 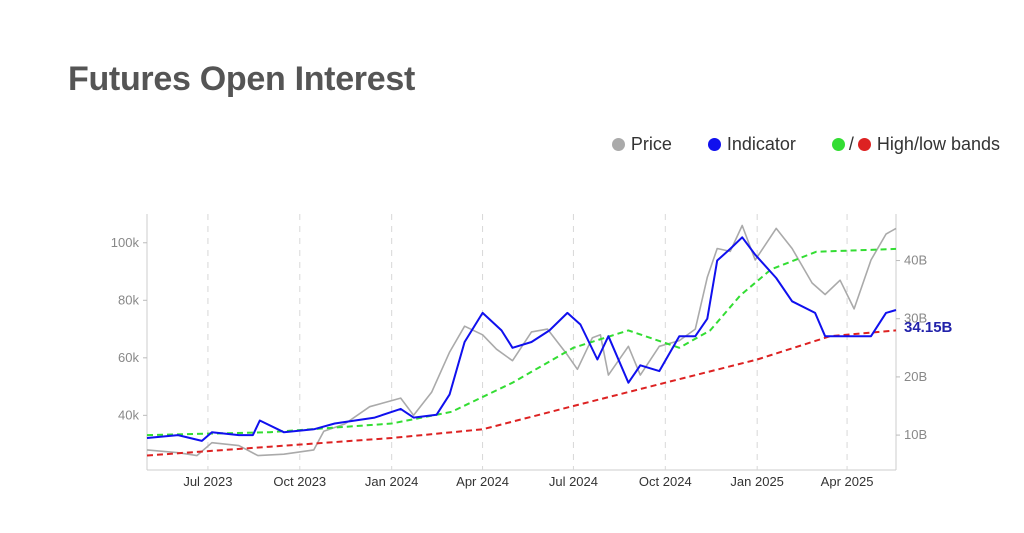 I want to click on legend-label-price: Price, so click(x=651, y=144).